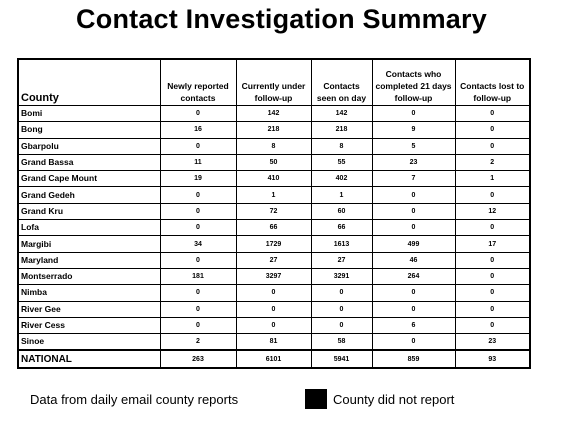 This screenshot has height=422, width=563. Describe the element at coordinates (413, 276) in the screenshot. I see `table-cell: 264` at that location.